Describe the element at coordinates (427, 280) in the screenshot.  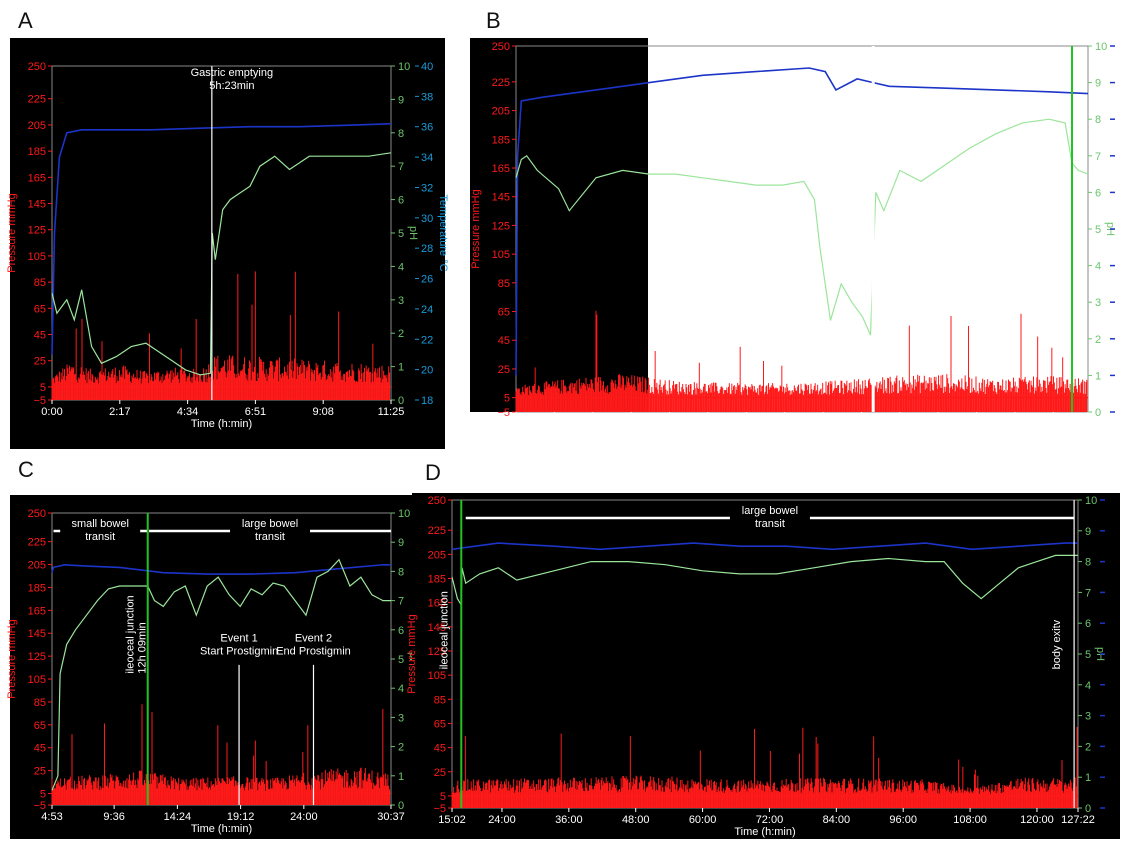
I see `temperature-tick-label: 26` at that location.